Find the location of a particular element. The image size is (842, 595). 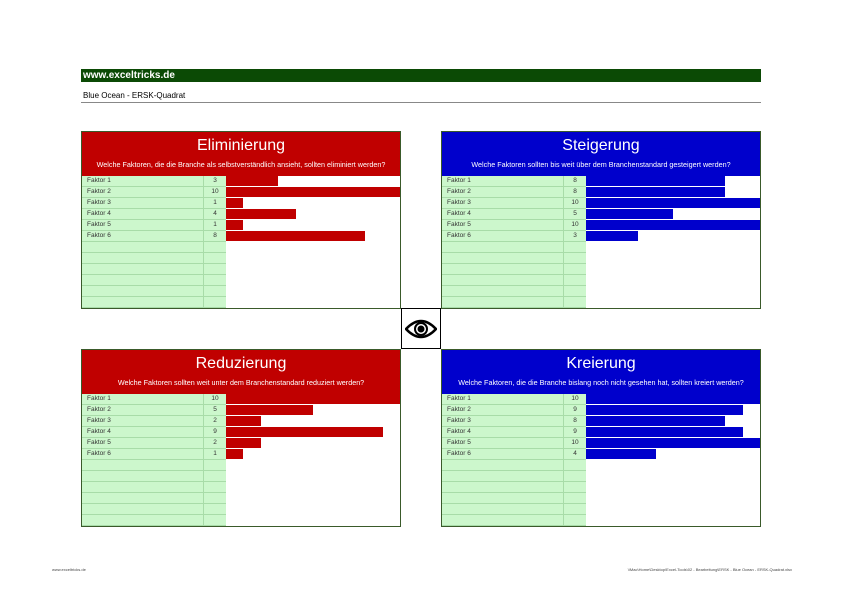

table-row: Faktor 6 3 is located at coordinates (601, 236).